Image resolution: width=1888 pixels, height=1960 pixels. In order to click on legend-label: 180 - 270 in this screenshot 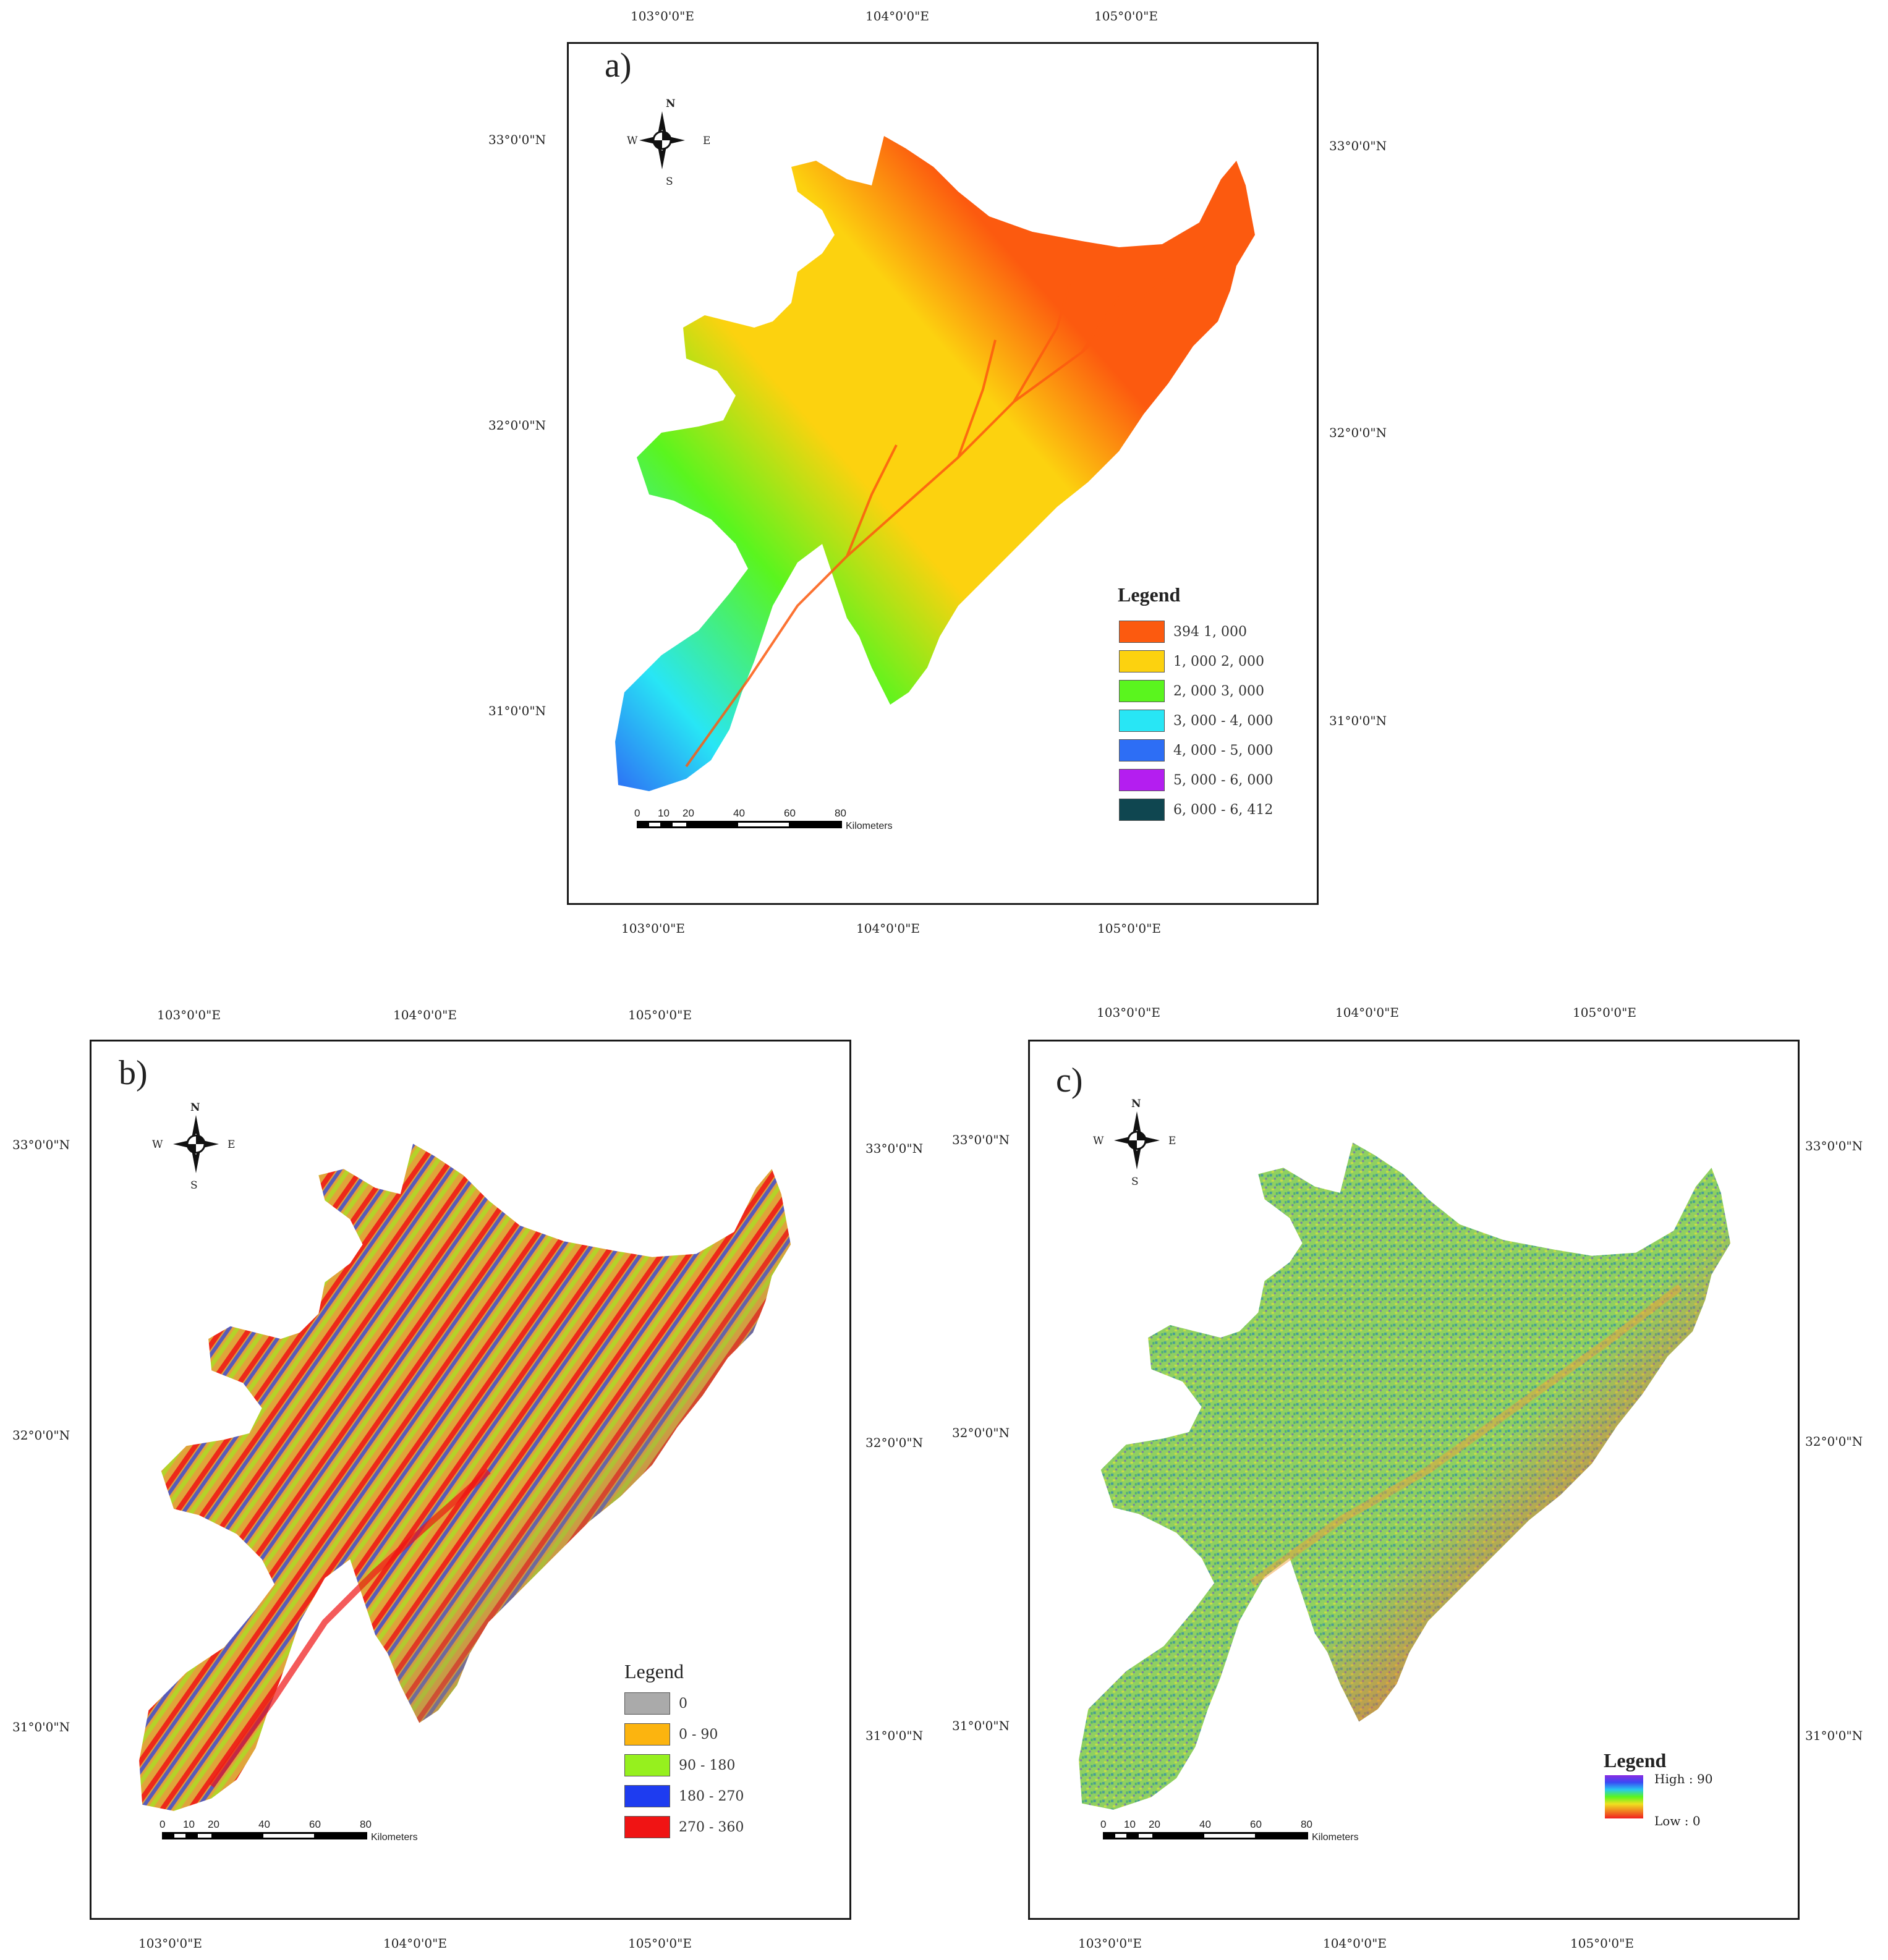, I will do `click(711, 1796)`.